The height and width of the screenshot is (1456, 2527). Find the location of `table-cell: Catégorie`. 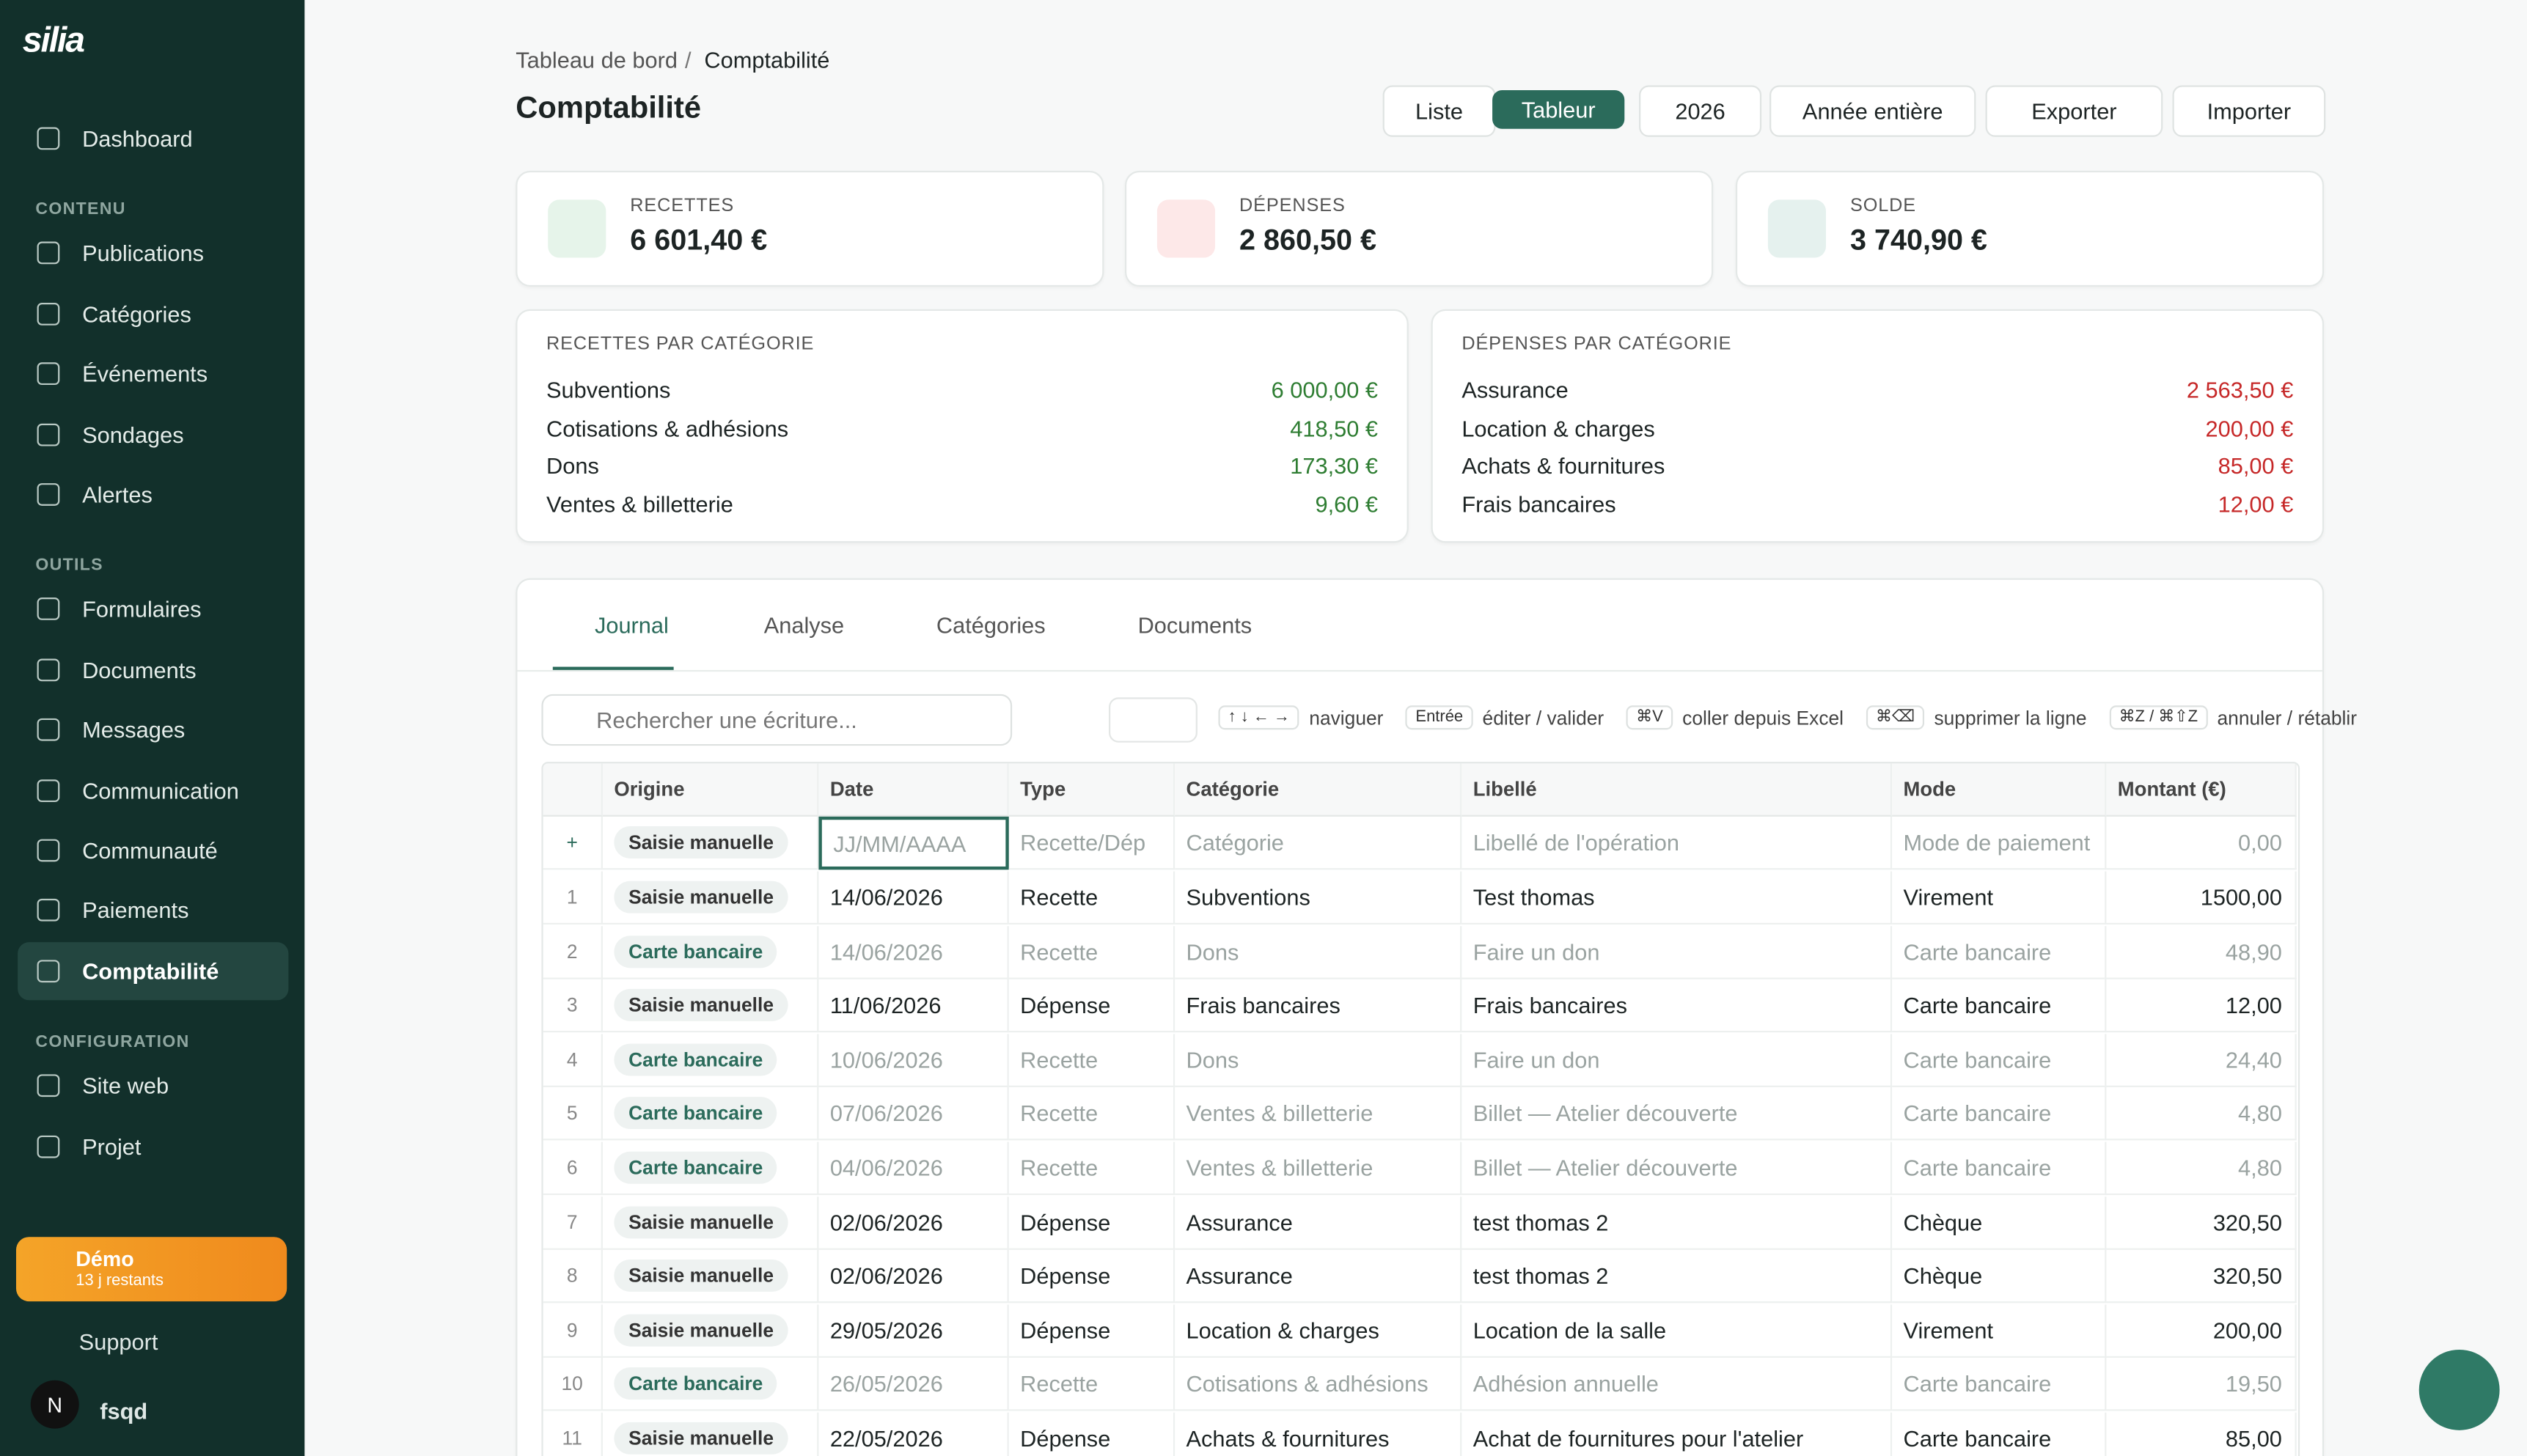

table-cell: Catégorie is located at coordinates (1318, 843).